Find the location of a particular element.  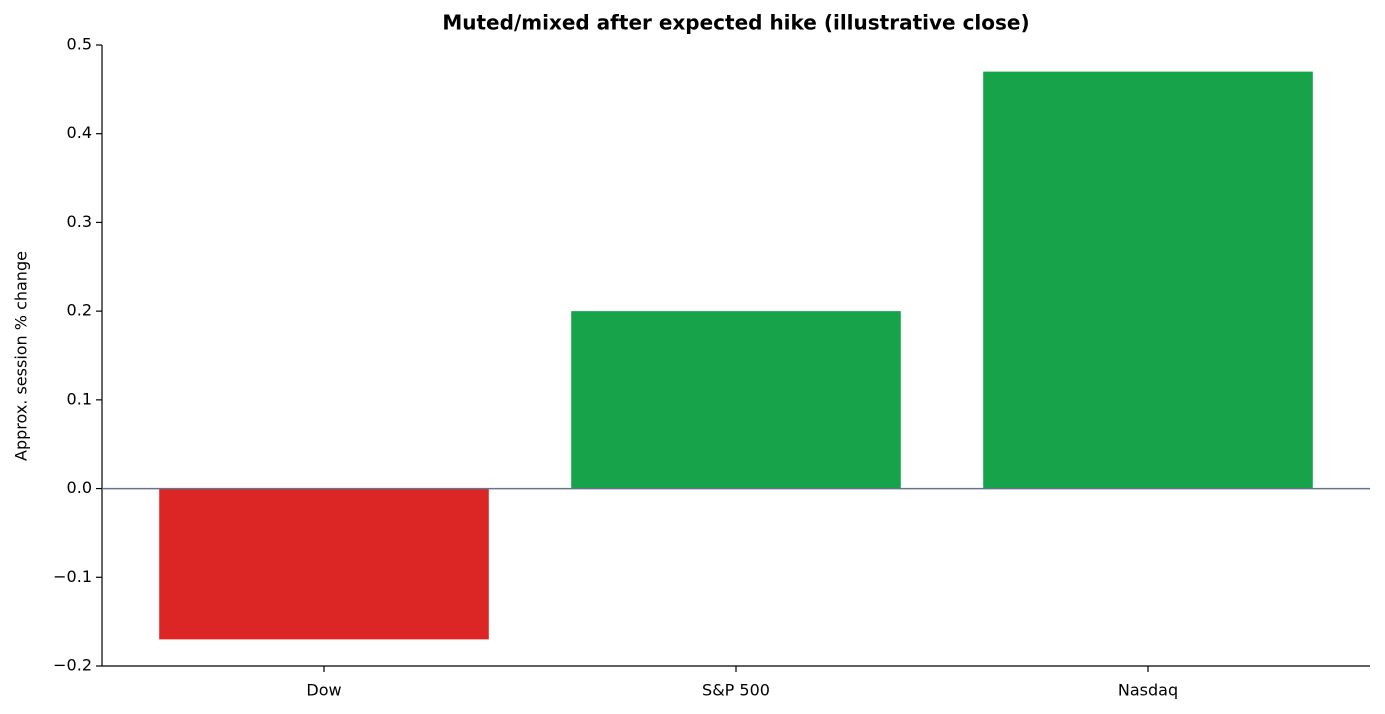

y-tick-label: 0.0 is located at coordinates (79, 487).